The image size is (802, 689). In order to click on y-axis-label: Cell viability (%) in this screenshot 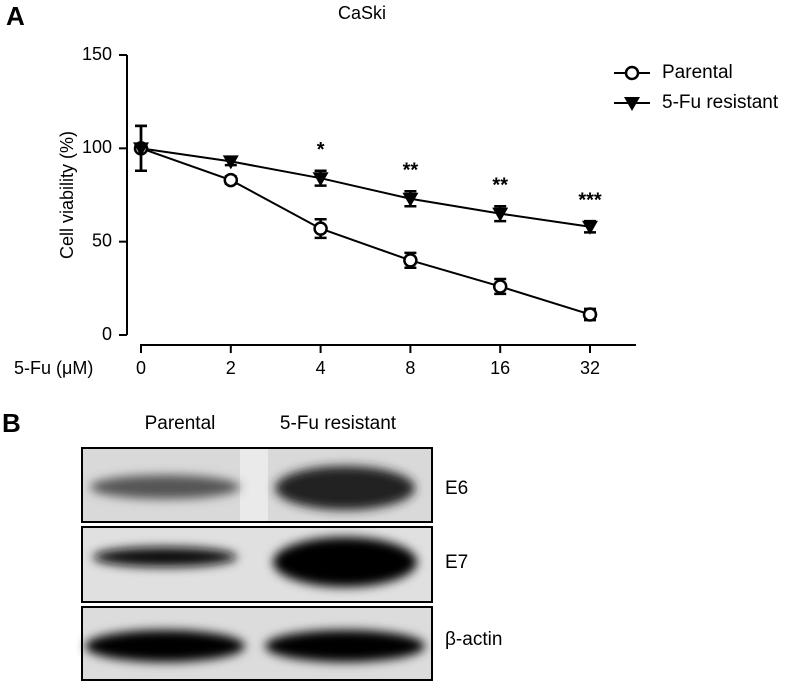, I will do `click(67, 195)`.